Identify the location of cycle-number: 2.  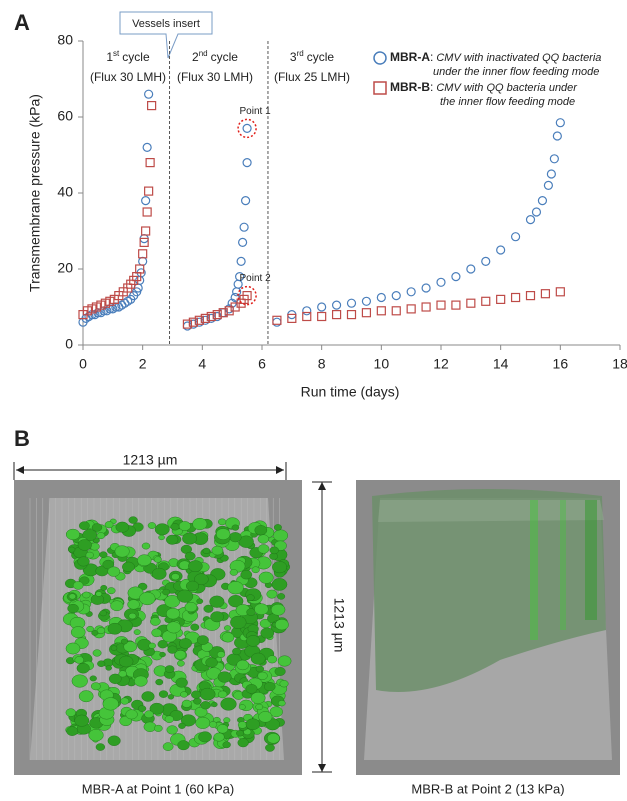
(195, 57).